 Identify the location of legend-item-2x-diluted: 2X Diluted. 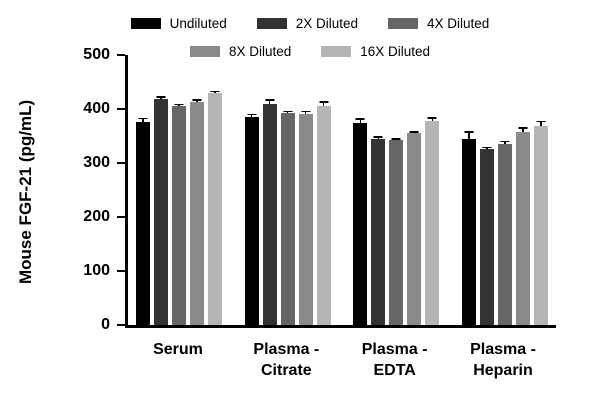
(307, 23).